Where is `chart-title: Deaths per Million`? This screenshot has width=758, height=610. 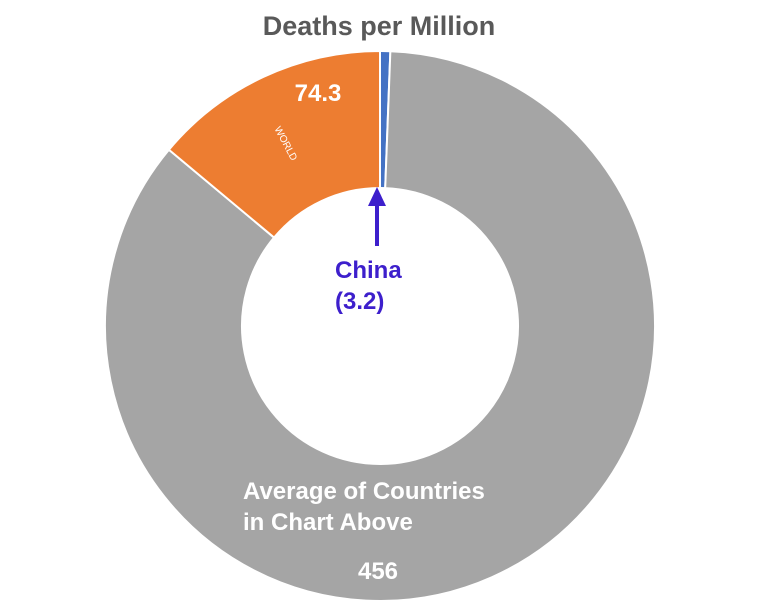 chart-title: Deaths per Million is located at coordinates (379, 26).